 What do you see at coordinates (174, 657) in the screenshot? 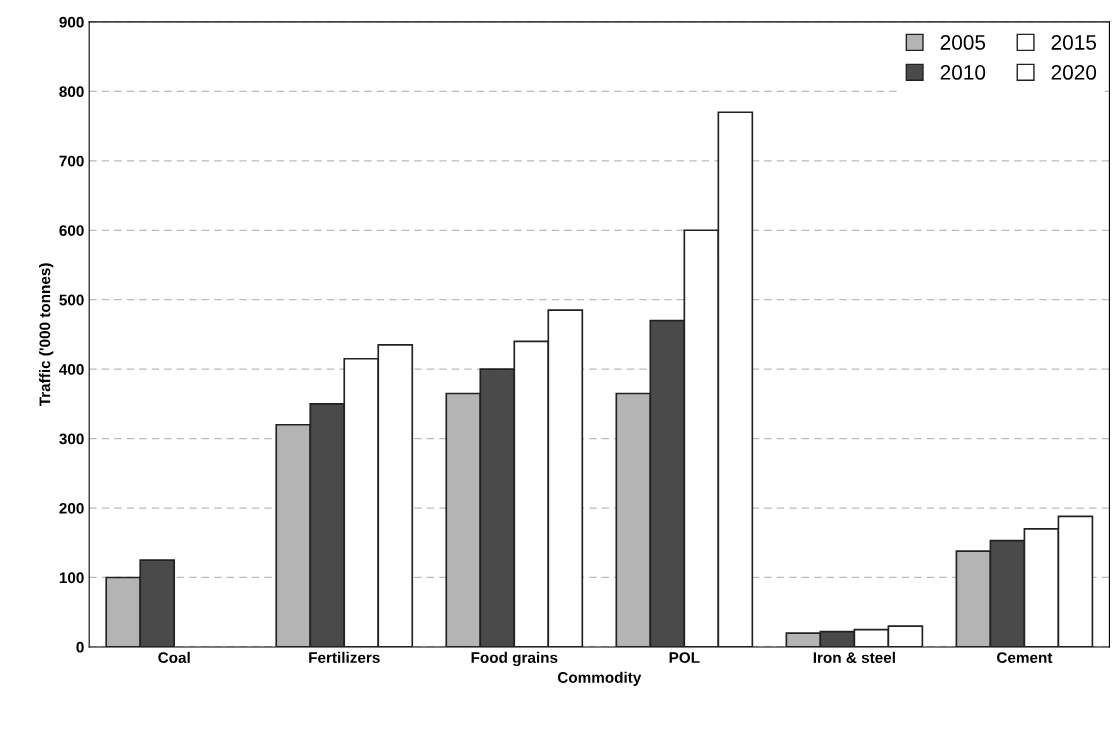
I see `x-tick-label: Coal` at bounding box center [174, 657].